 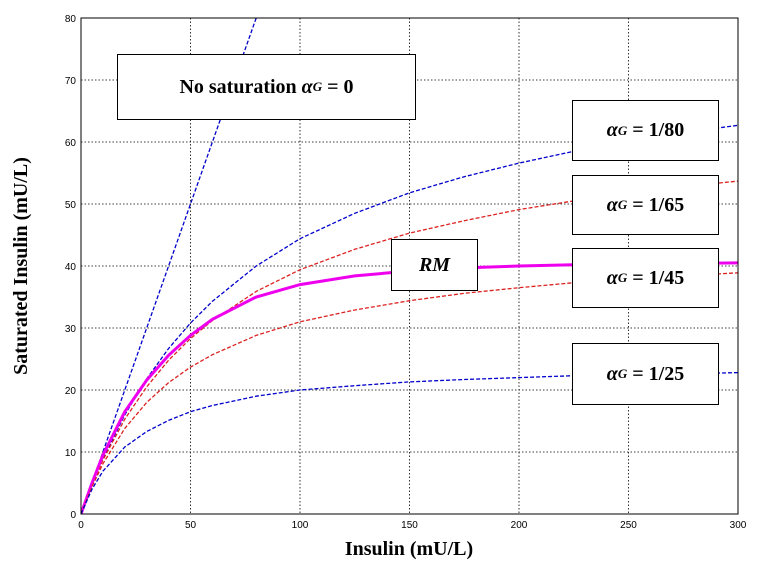 I want to click on annotation-alpha-1-45-value: = 1/45, so click(x=656, y=277).